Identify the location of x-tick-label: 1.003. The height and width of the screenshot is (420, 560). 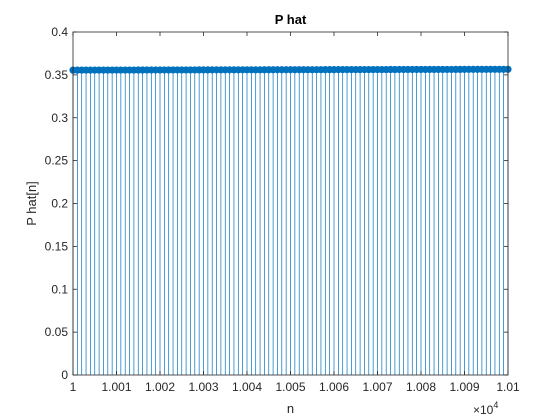
(203, 387).